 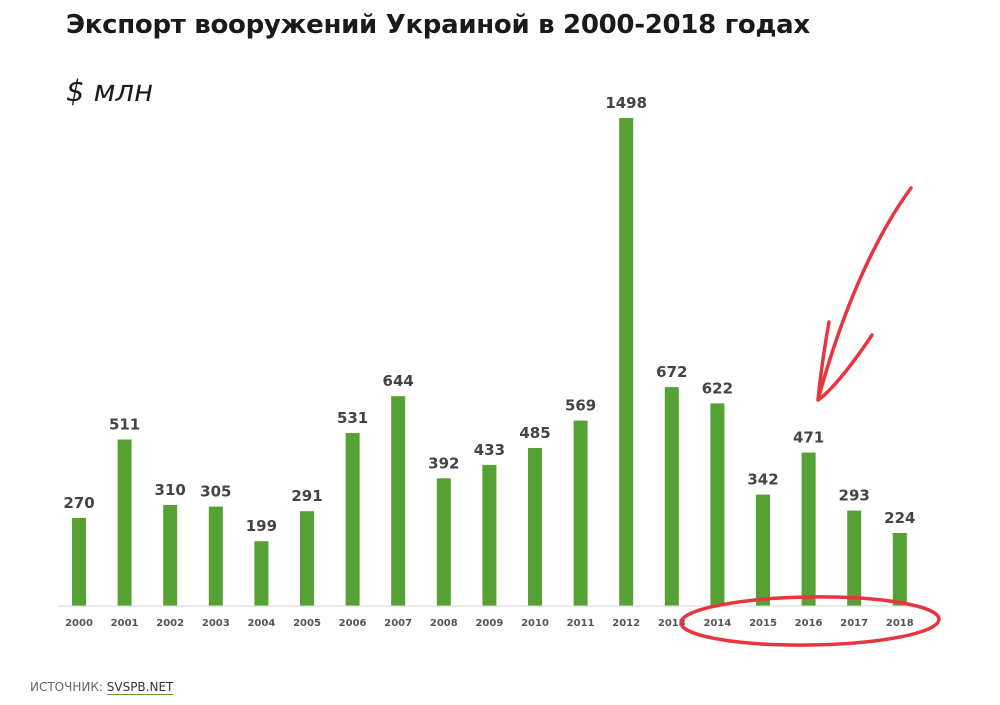 What do you see at coordinates (626, 362) in the screenshot?
I see `bar-2012` at bounding box center [626, 362].